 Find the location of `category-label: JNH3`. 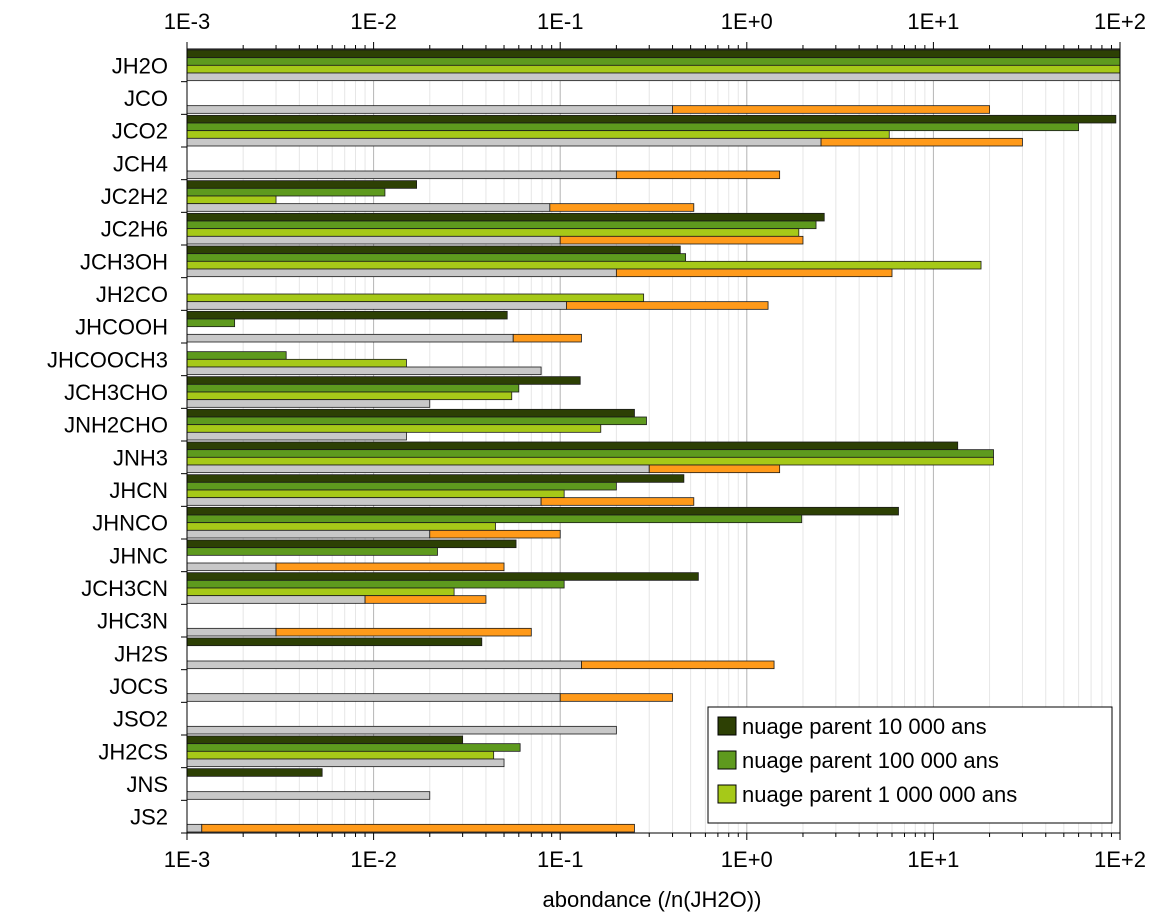

category-label: JNH3 is located at coordinates (140, 457).